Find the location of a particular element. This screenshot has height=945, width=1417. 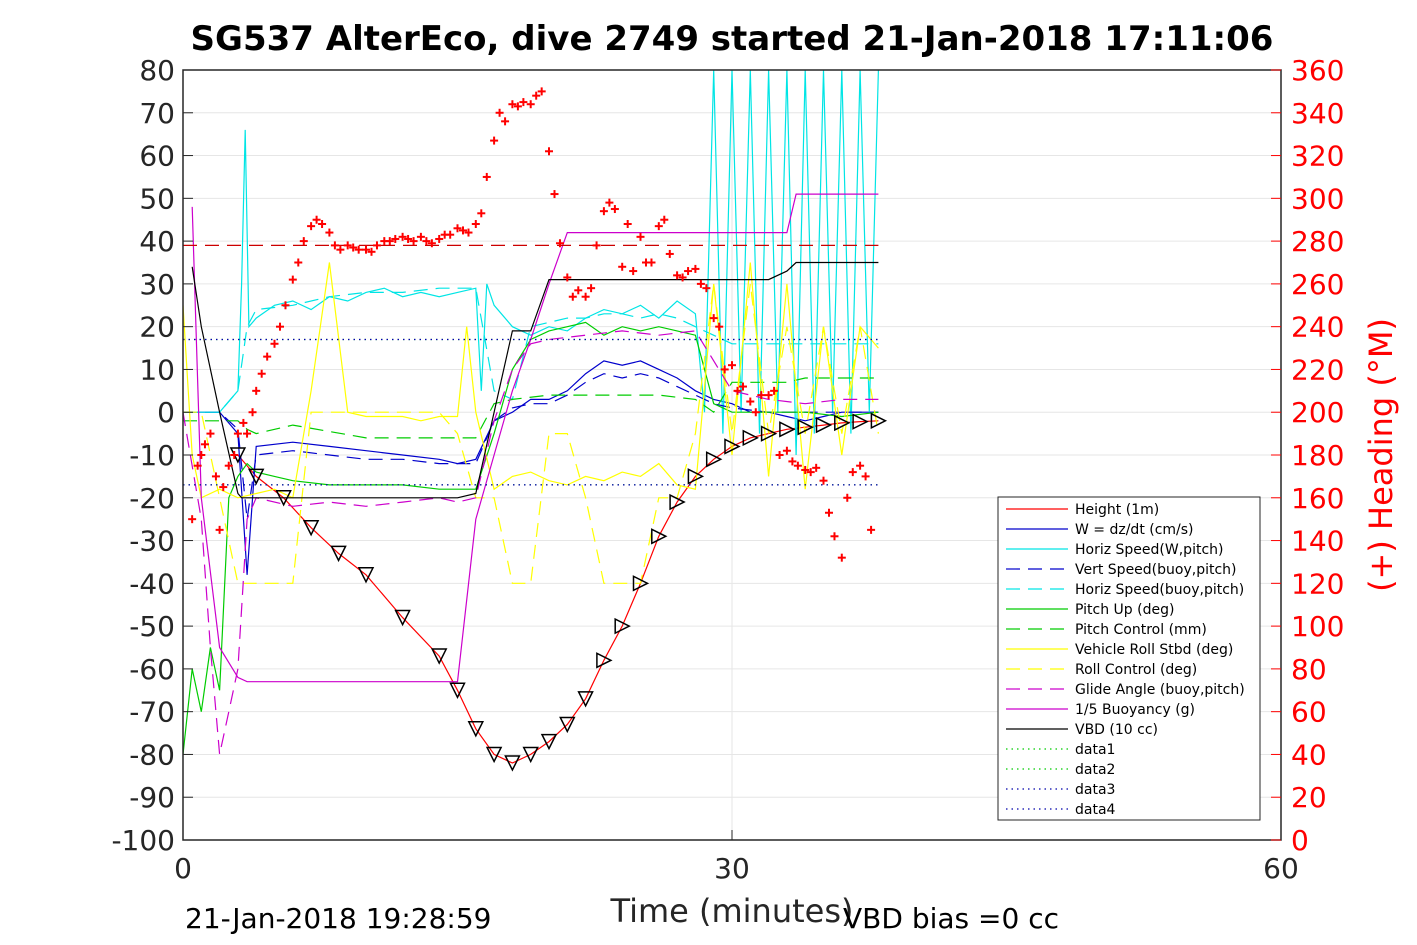

y-tick-right: 340 is located at coordinates (1317, 113).